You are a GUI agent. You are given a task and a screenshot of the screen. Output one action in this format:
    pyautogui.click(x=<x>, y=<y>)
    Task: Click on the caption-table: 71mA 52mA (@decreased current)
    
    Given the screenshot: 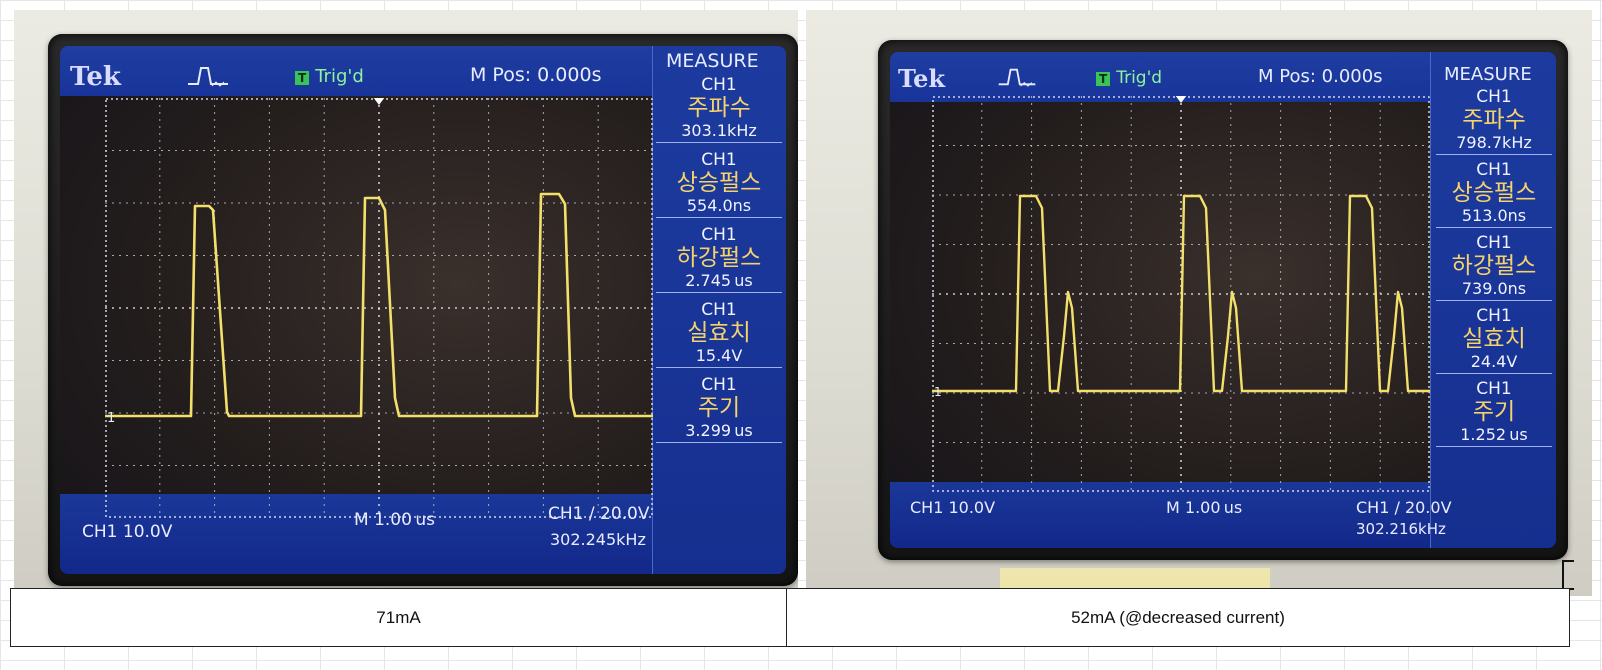 What is the action you would take?
    pyautogui.click(x=790, y=617)
    